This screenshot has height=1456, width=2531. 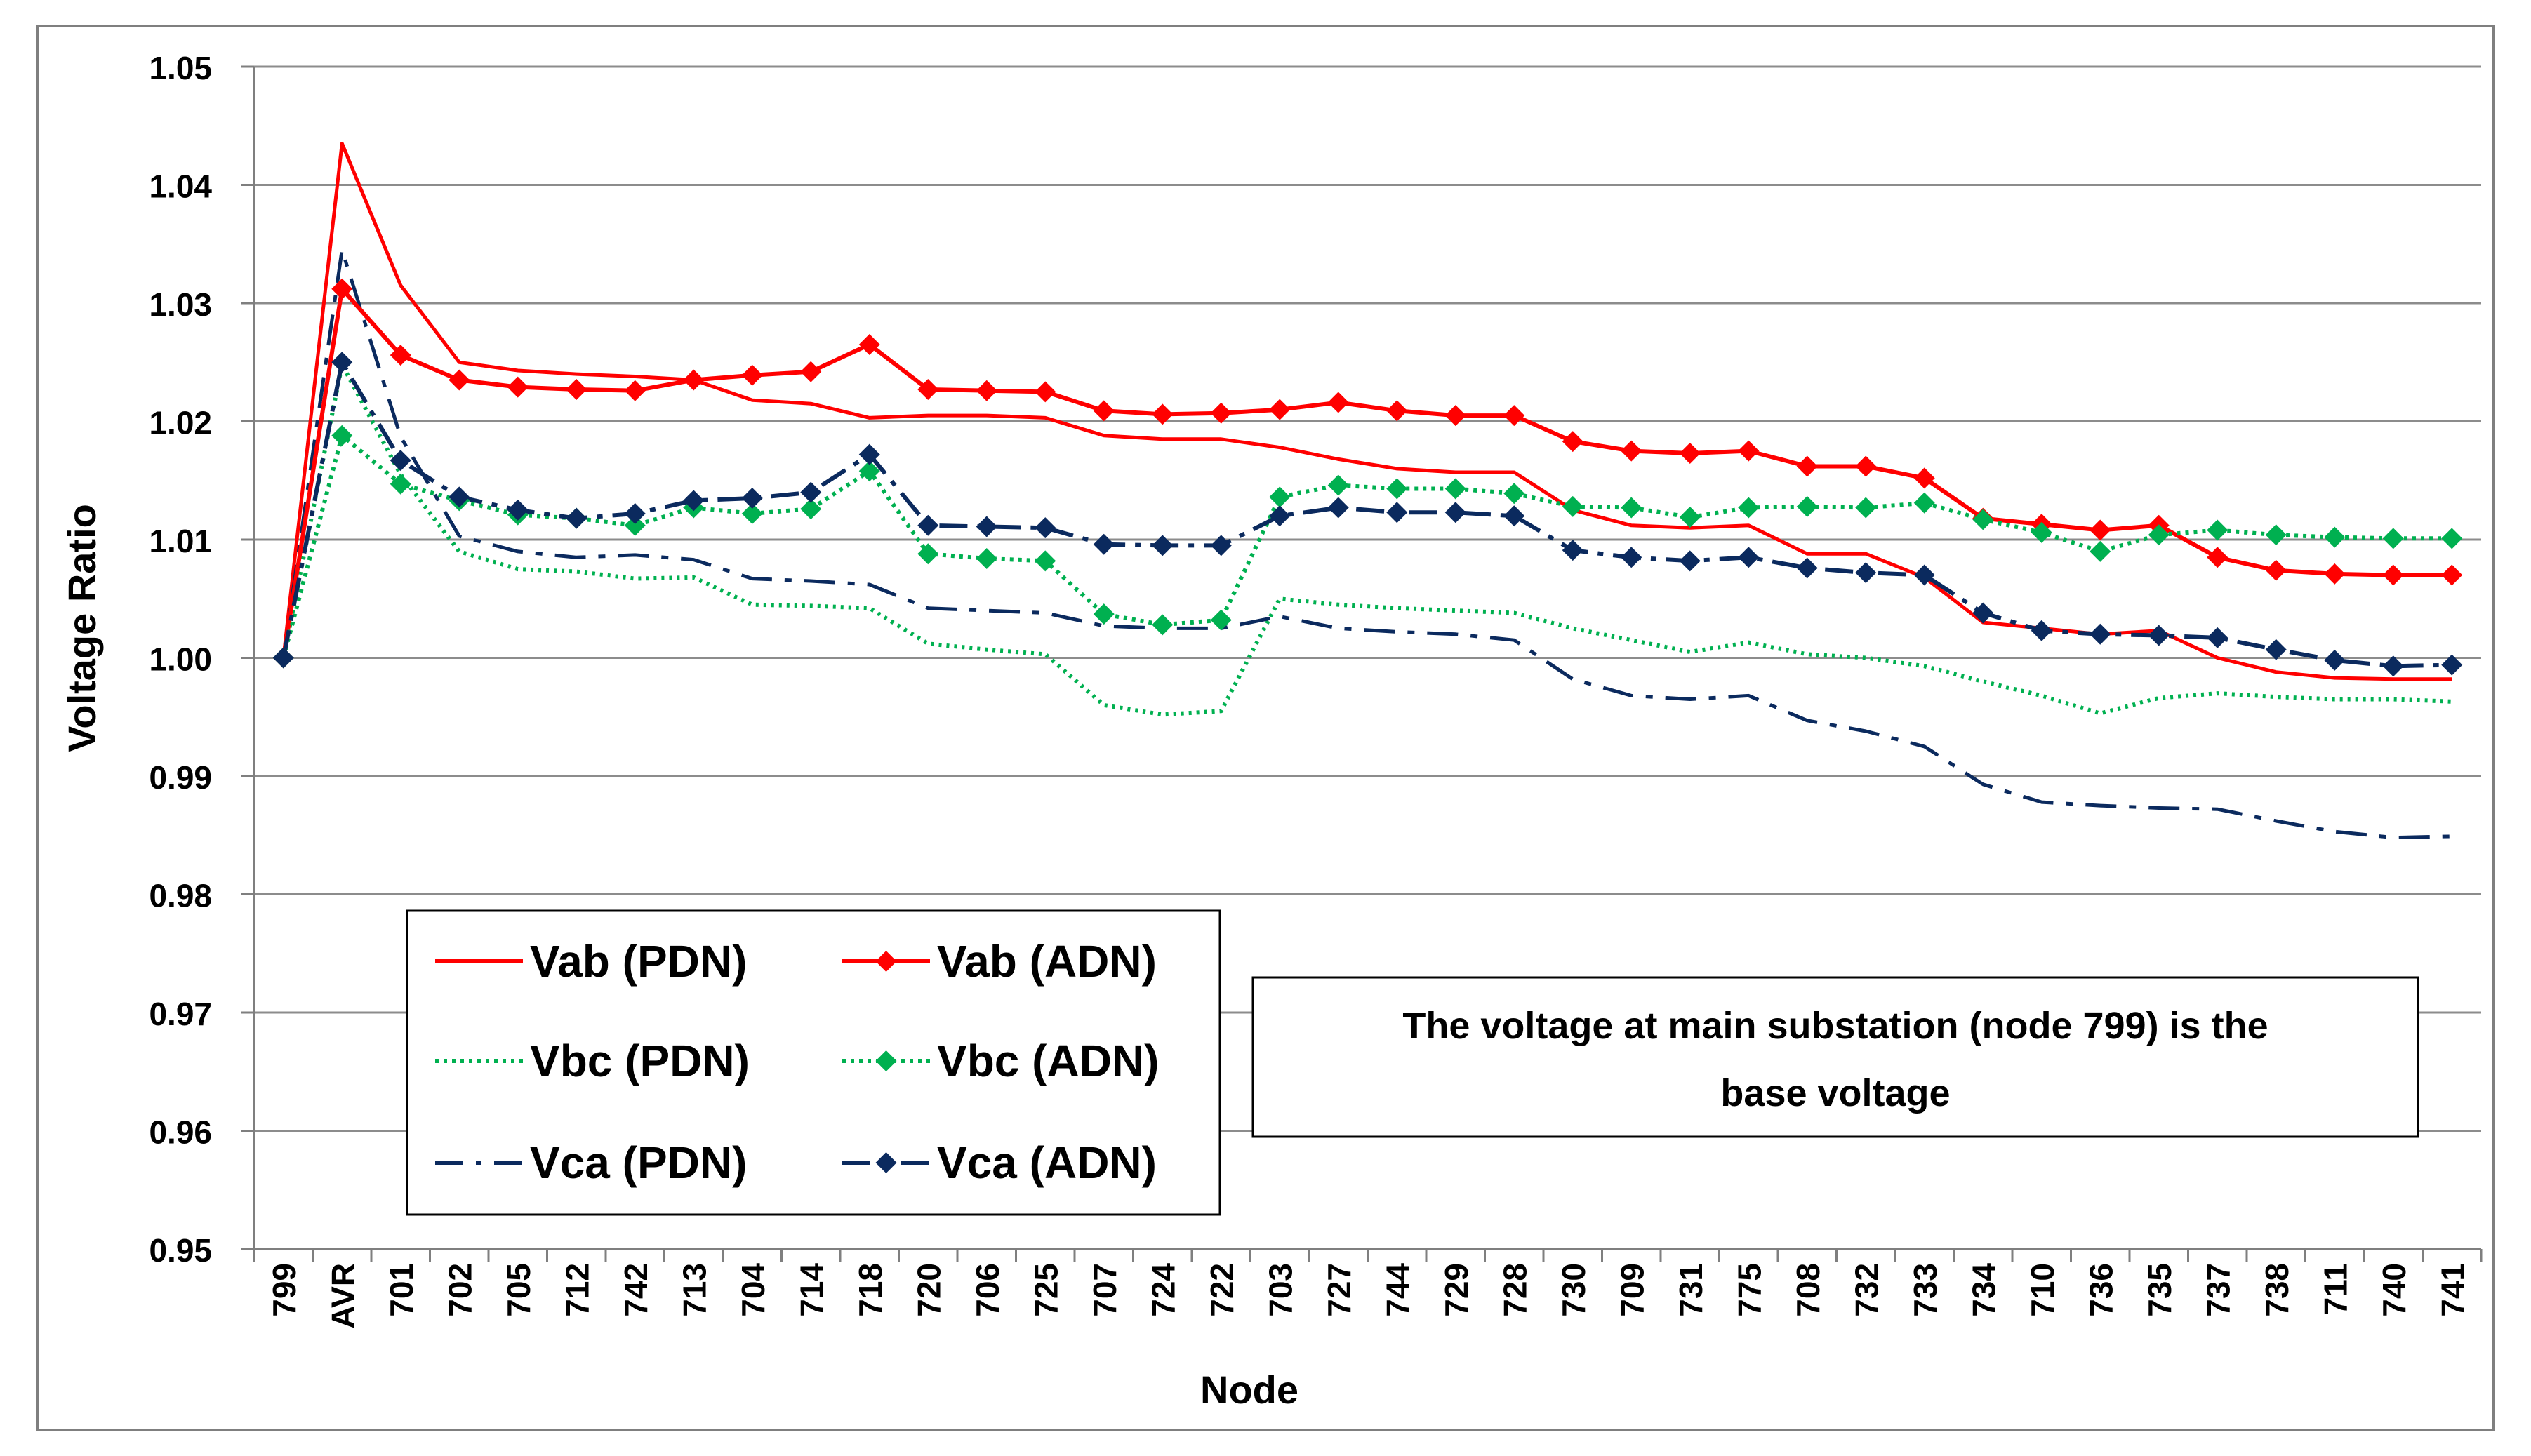 What do you see at coordinates (1047, 1162) in the screenshot?
I see `legend-label: Vca (ADN)` at bounding box center [1047, 1162].